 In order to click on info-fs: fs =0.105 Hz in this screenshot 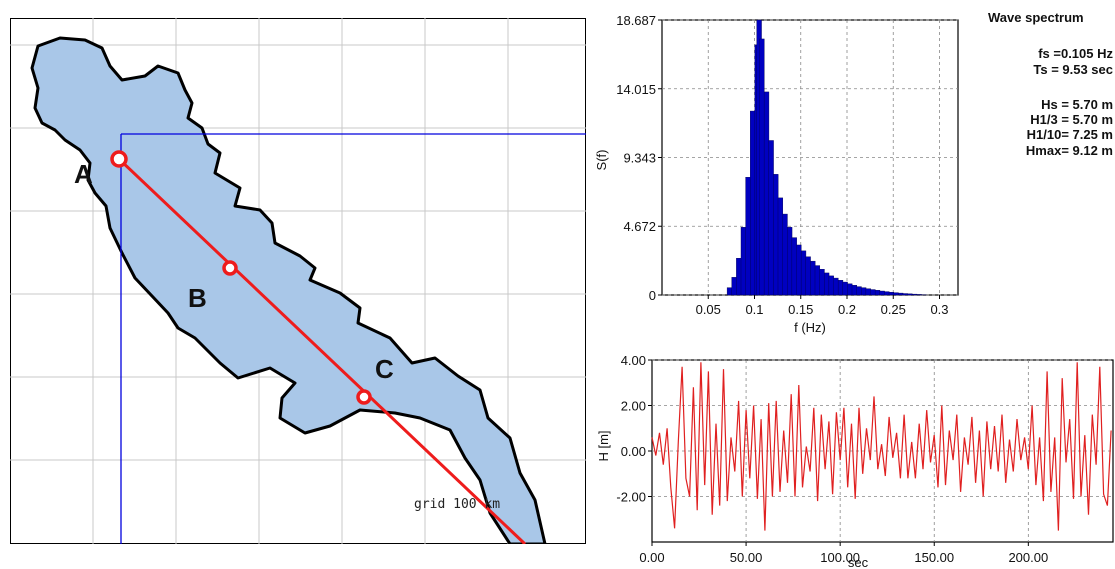, I will do `click(1075, 53)`.